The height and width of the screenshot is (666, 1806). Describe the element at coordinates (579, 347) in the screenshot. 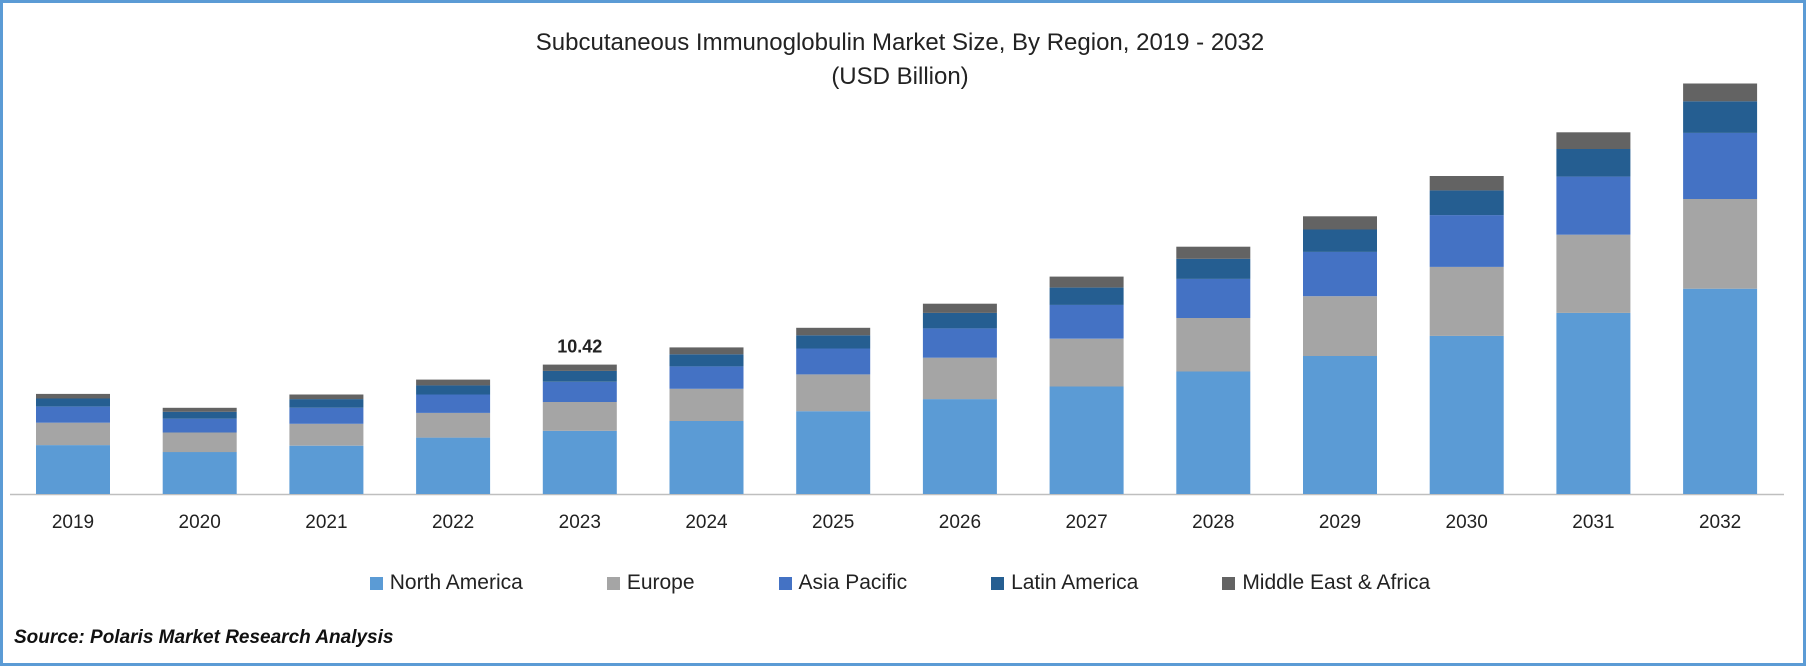

I see `data-label-2023: 10.42` at that location.